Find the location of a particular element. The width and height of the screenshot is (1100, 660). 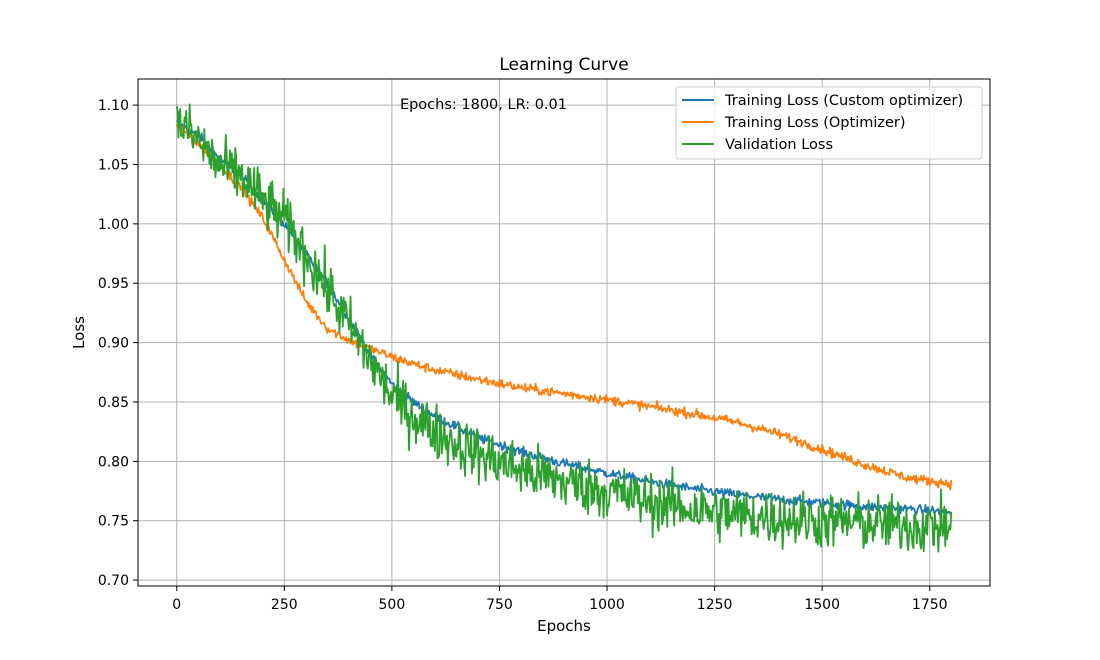

y-axis-ticks: 0.70 0.75 0.80 0.85 0.90 0.95 1.00 1.05 1.10 is located at coordinates (118, 343).